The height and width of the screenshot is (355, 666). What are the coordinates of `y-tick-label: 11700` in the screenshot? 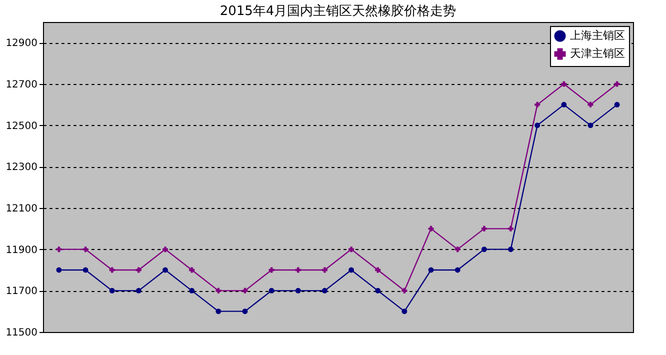 It's located at (22, 292).